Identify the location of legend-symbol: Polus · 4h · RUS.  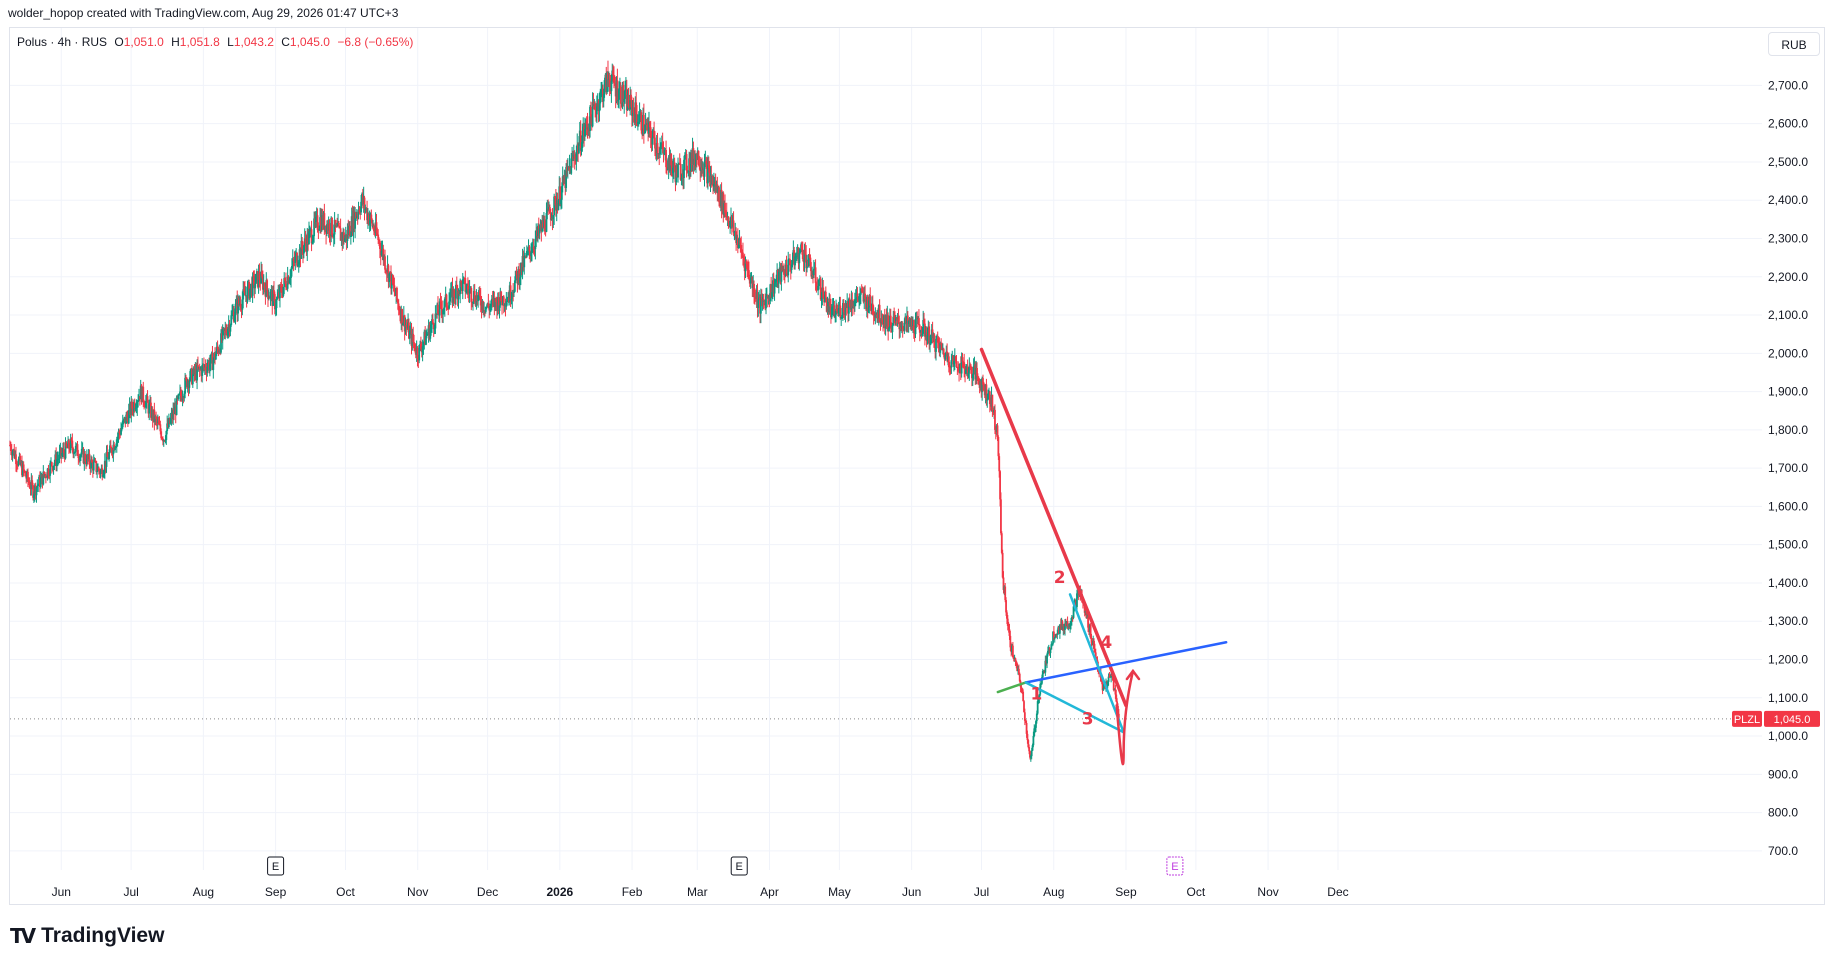
(62, 42).